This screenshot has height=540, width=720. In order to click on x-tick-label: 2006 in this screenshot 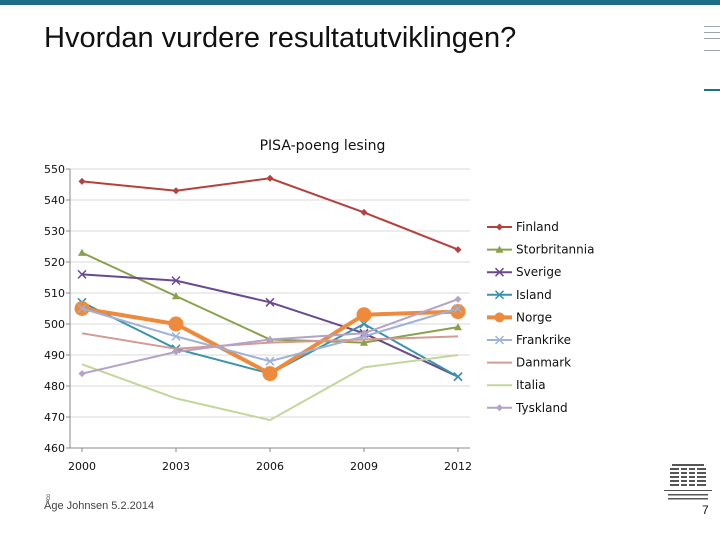, I will do `click(270, 466)`.